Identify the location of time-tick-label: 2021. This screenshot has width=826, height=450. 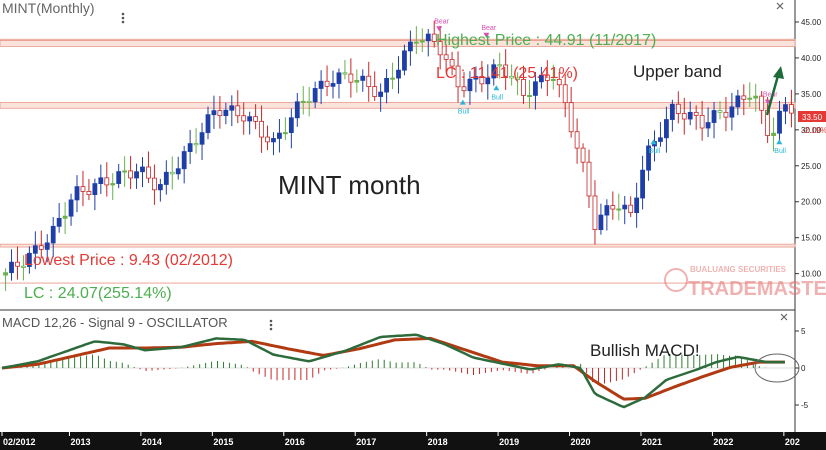
(652, 442).